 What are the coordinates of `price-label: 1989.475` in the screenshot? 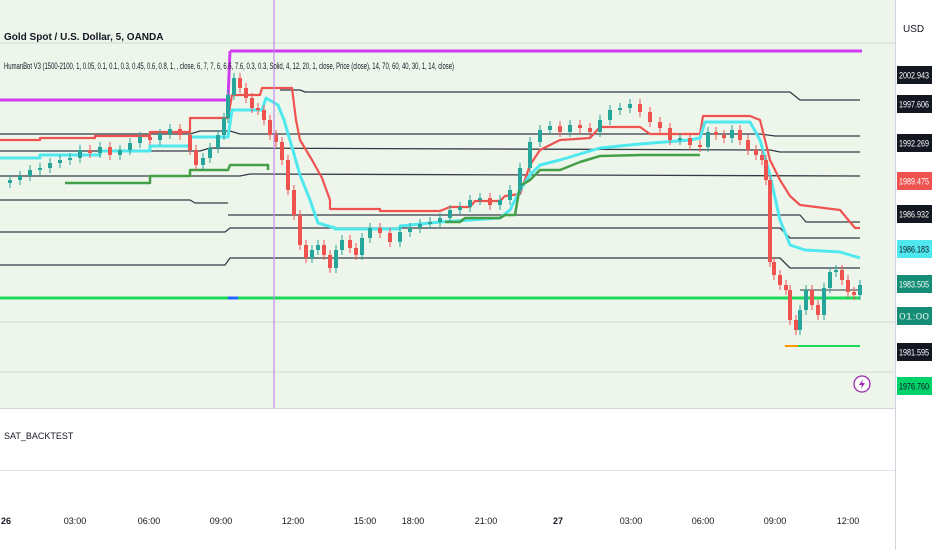 It's located at (914, 181).